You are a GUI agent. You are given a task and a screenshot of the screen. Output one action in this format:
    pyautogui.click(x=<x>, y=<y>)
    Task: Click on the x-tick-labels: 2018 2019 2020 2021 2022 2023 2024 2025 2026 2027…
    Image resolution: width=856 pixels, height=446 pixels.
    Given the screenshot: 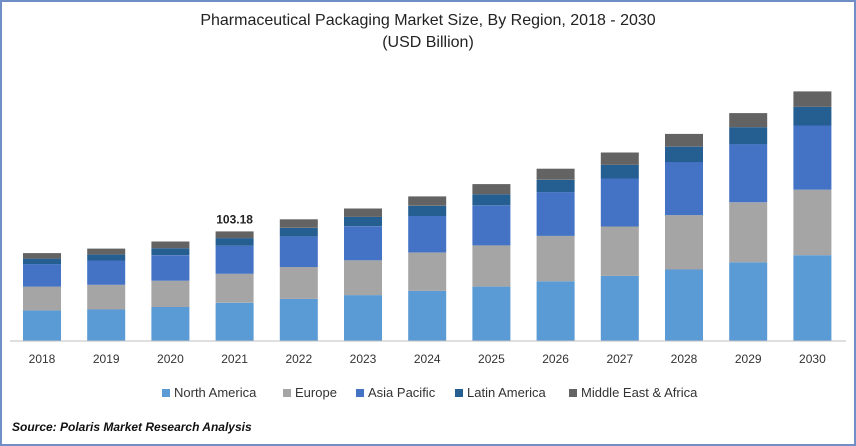 What is the action you would take?
    pyautogui.click(x=427, y=359)
    